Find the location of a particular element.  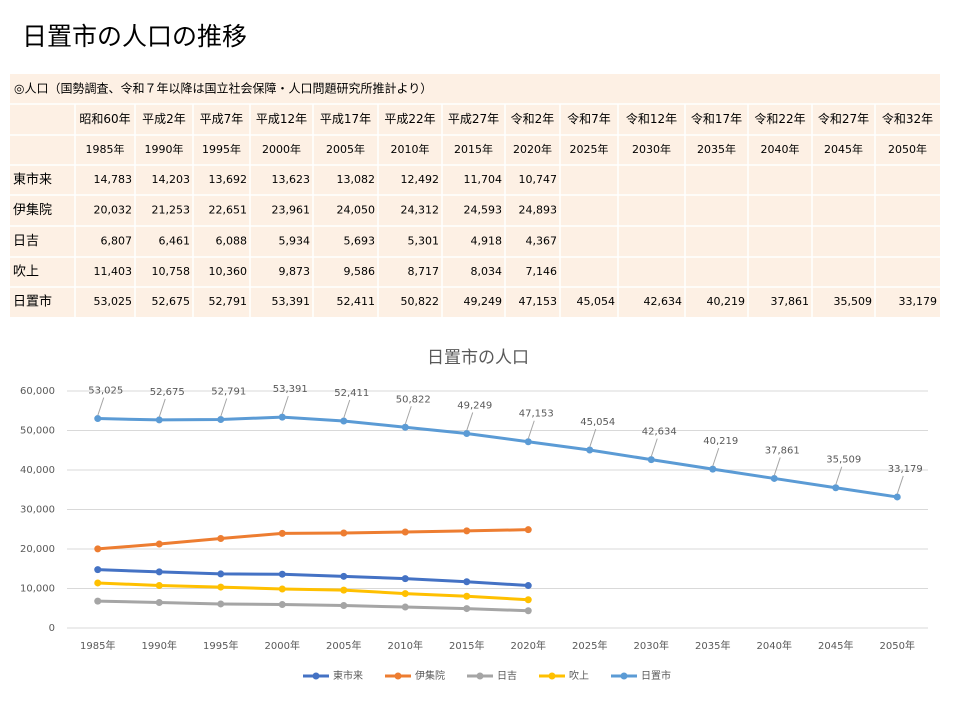

era-header: 平成12年 is located at coordinates (281, 119).